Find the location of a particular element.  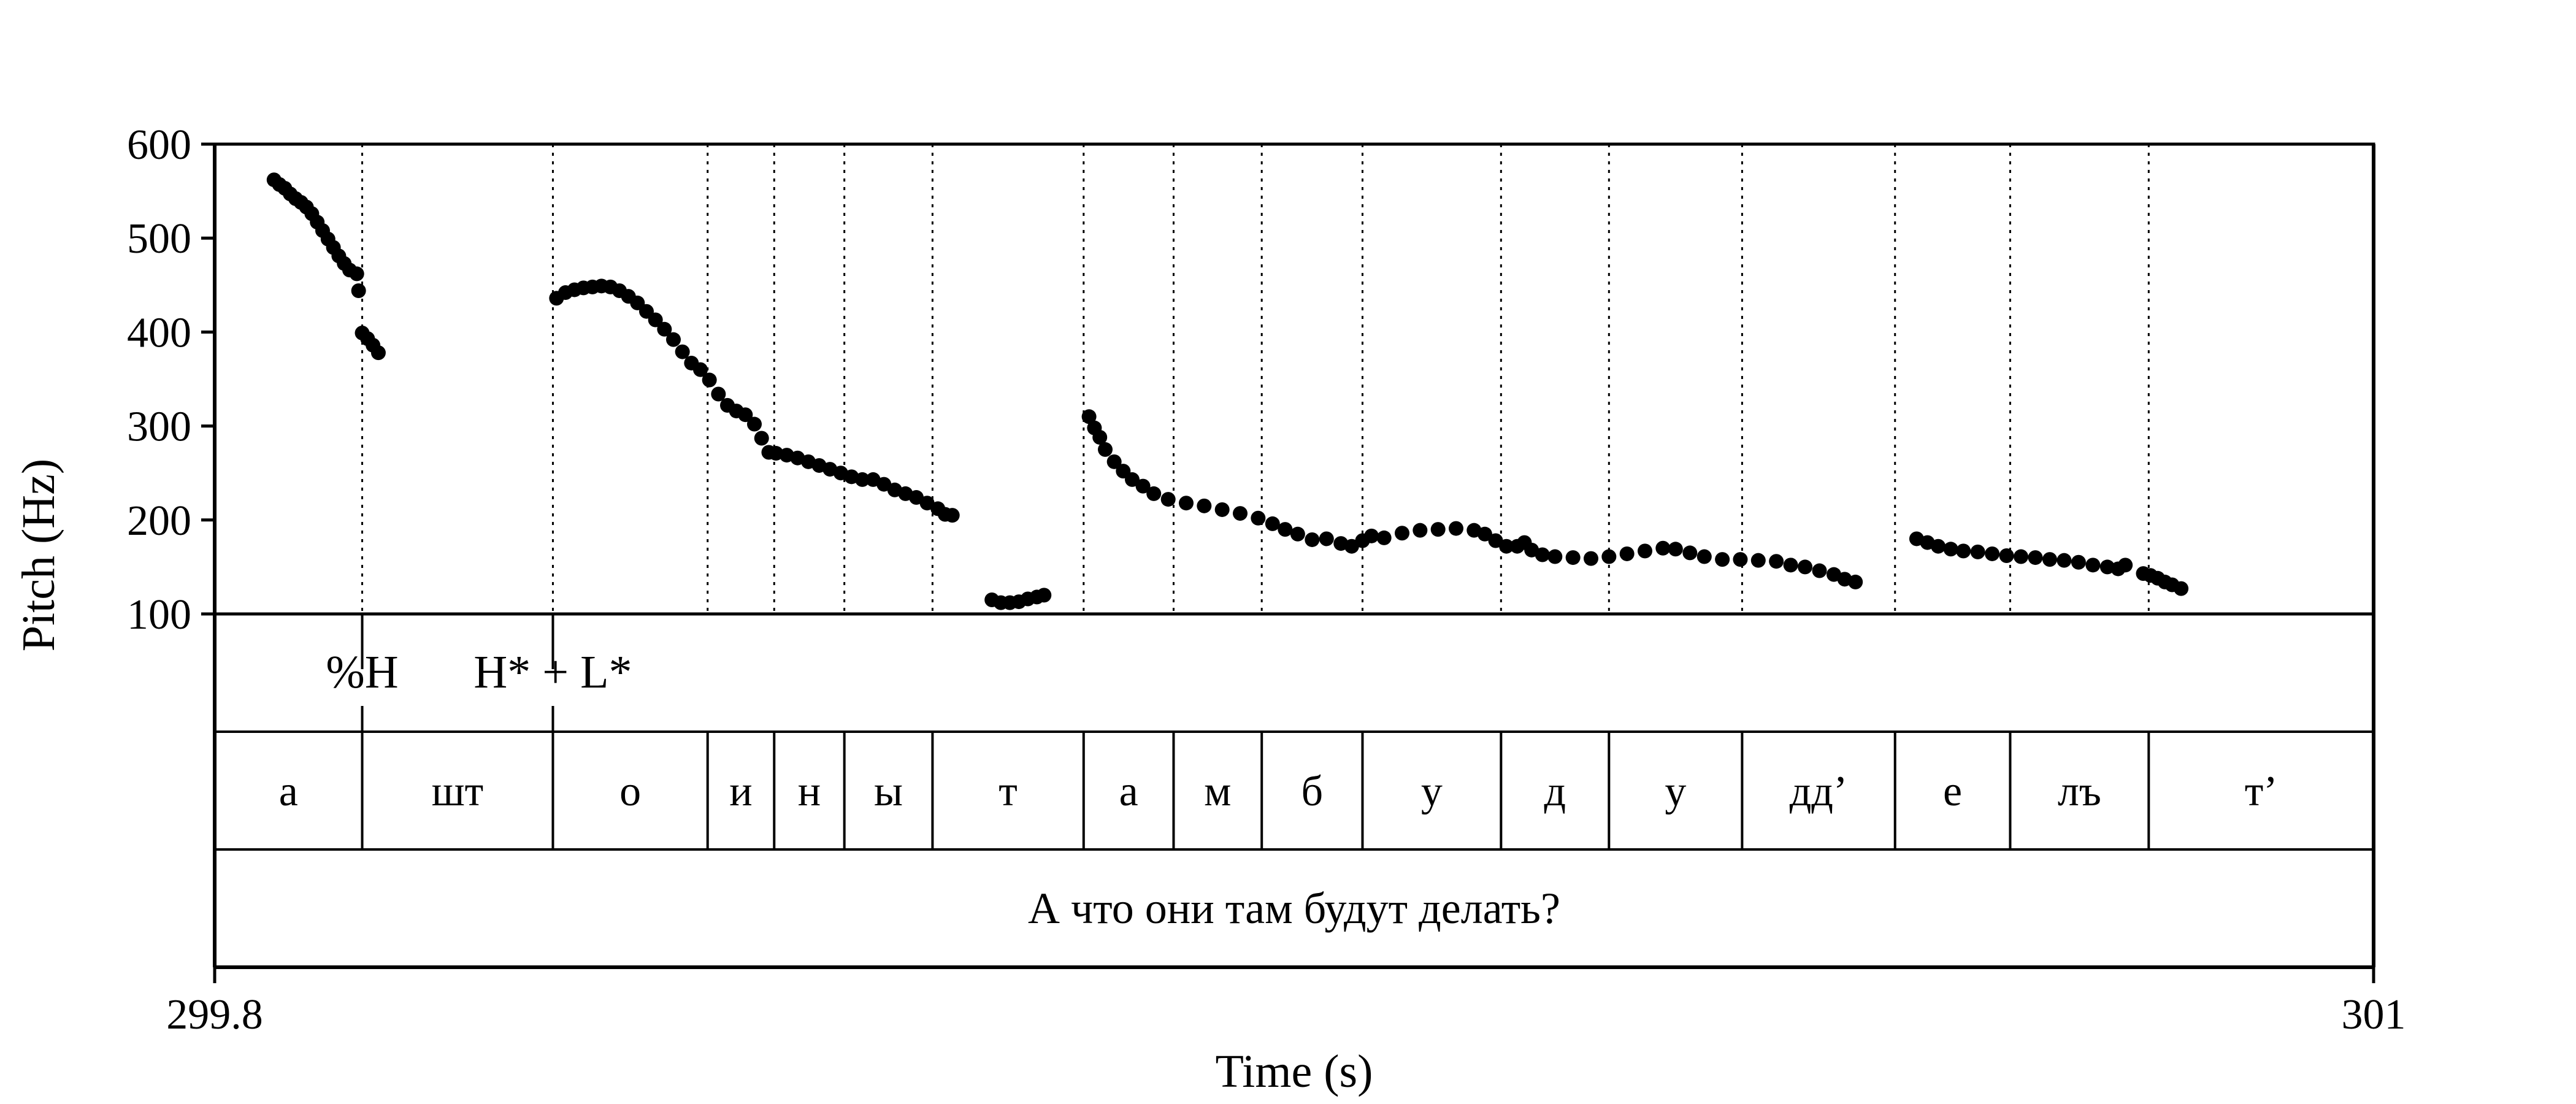

x-tick-label: 299.8 is located at coordinates (214, 1014).